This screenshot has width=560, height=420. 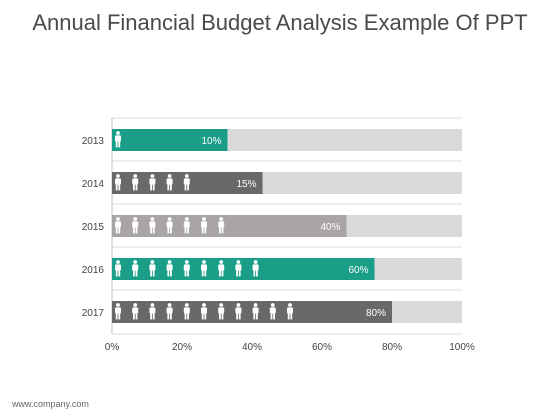 I want to click on category-label: 2014, so click(x=93, y=184).